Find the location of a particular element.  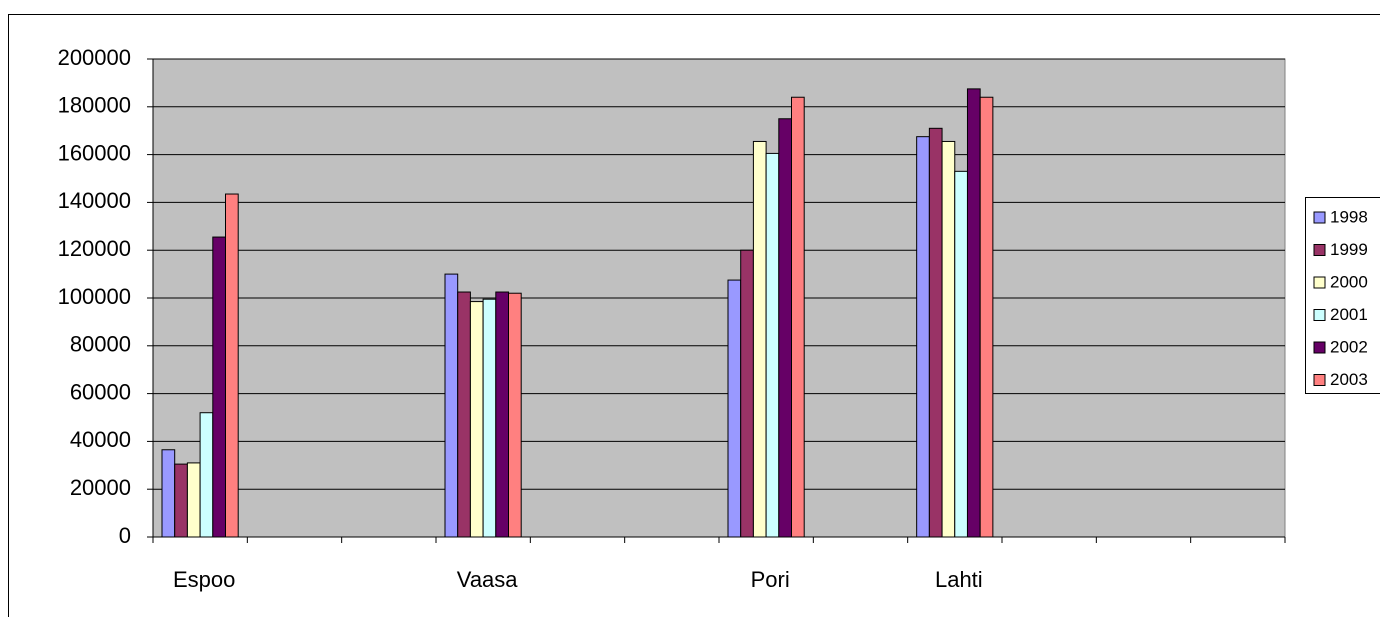

legend-label: 2003 is located at coordinates (1349, 379).